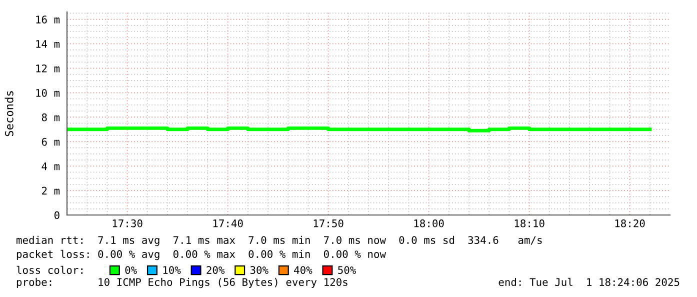 This screenshot has width=697, height=297. I want to click on x-tick-label: 17:30, so click(127, 223).